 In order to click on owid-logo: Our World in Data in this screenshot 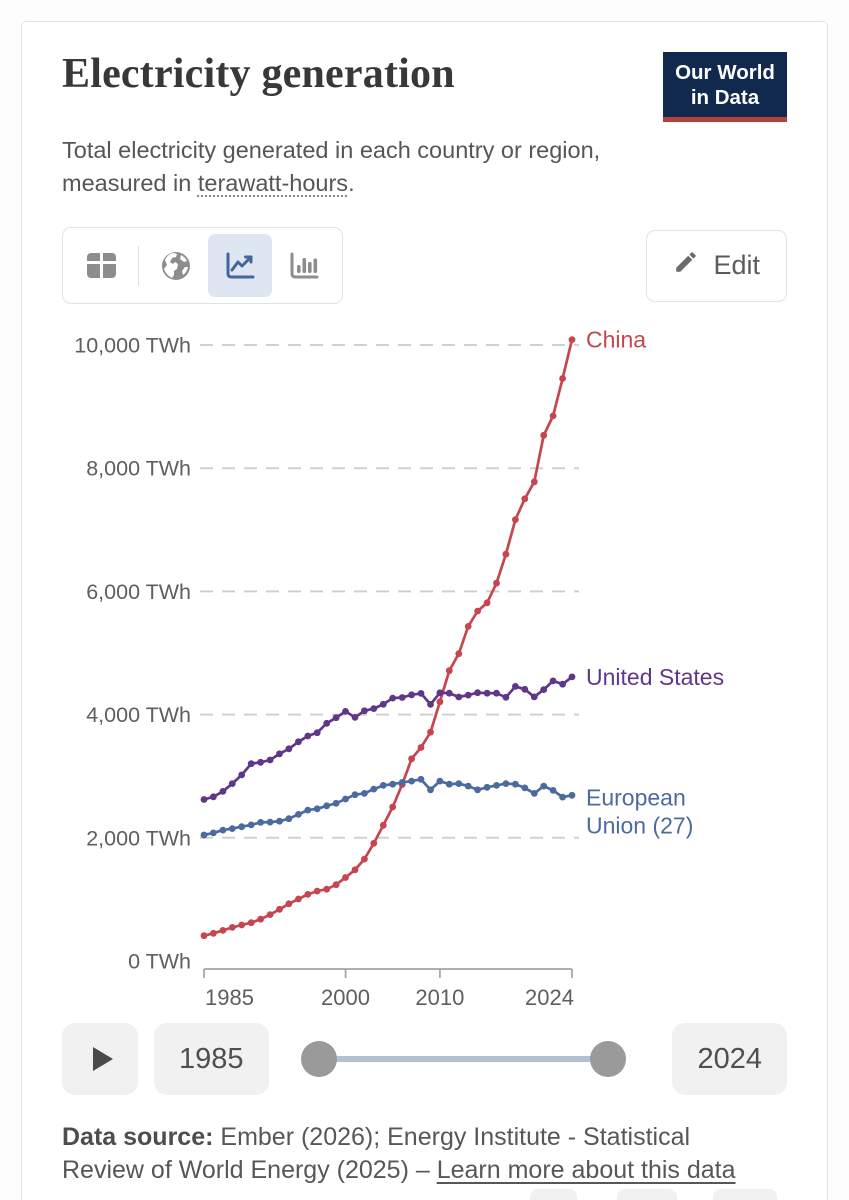, I will do `click(725, 87)`.